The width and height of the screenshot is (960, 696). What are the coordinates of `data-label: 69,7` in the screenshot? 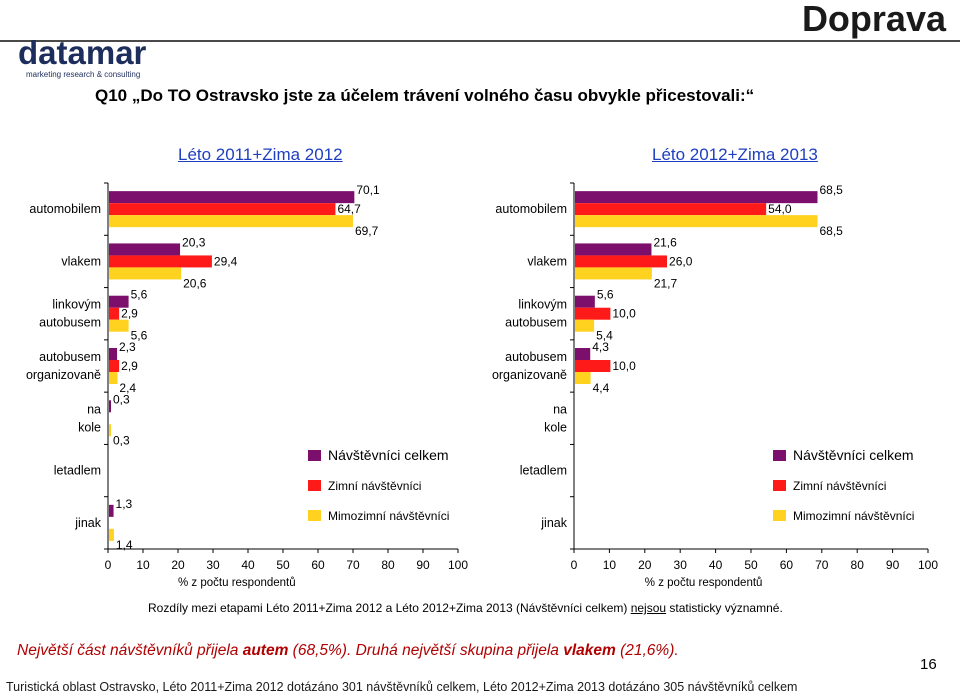 It's located at (367, 231).